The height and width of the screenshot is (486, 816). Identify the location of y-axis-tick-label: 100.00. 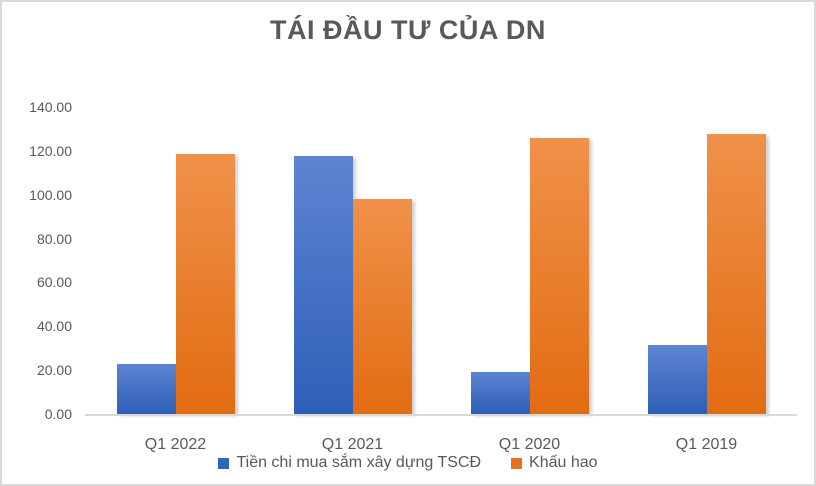
(50, 194).